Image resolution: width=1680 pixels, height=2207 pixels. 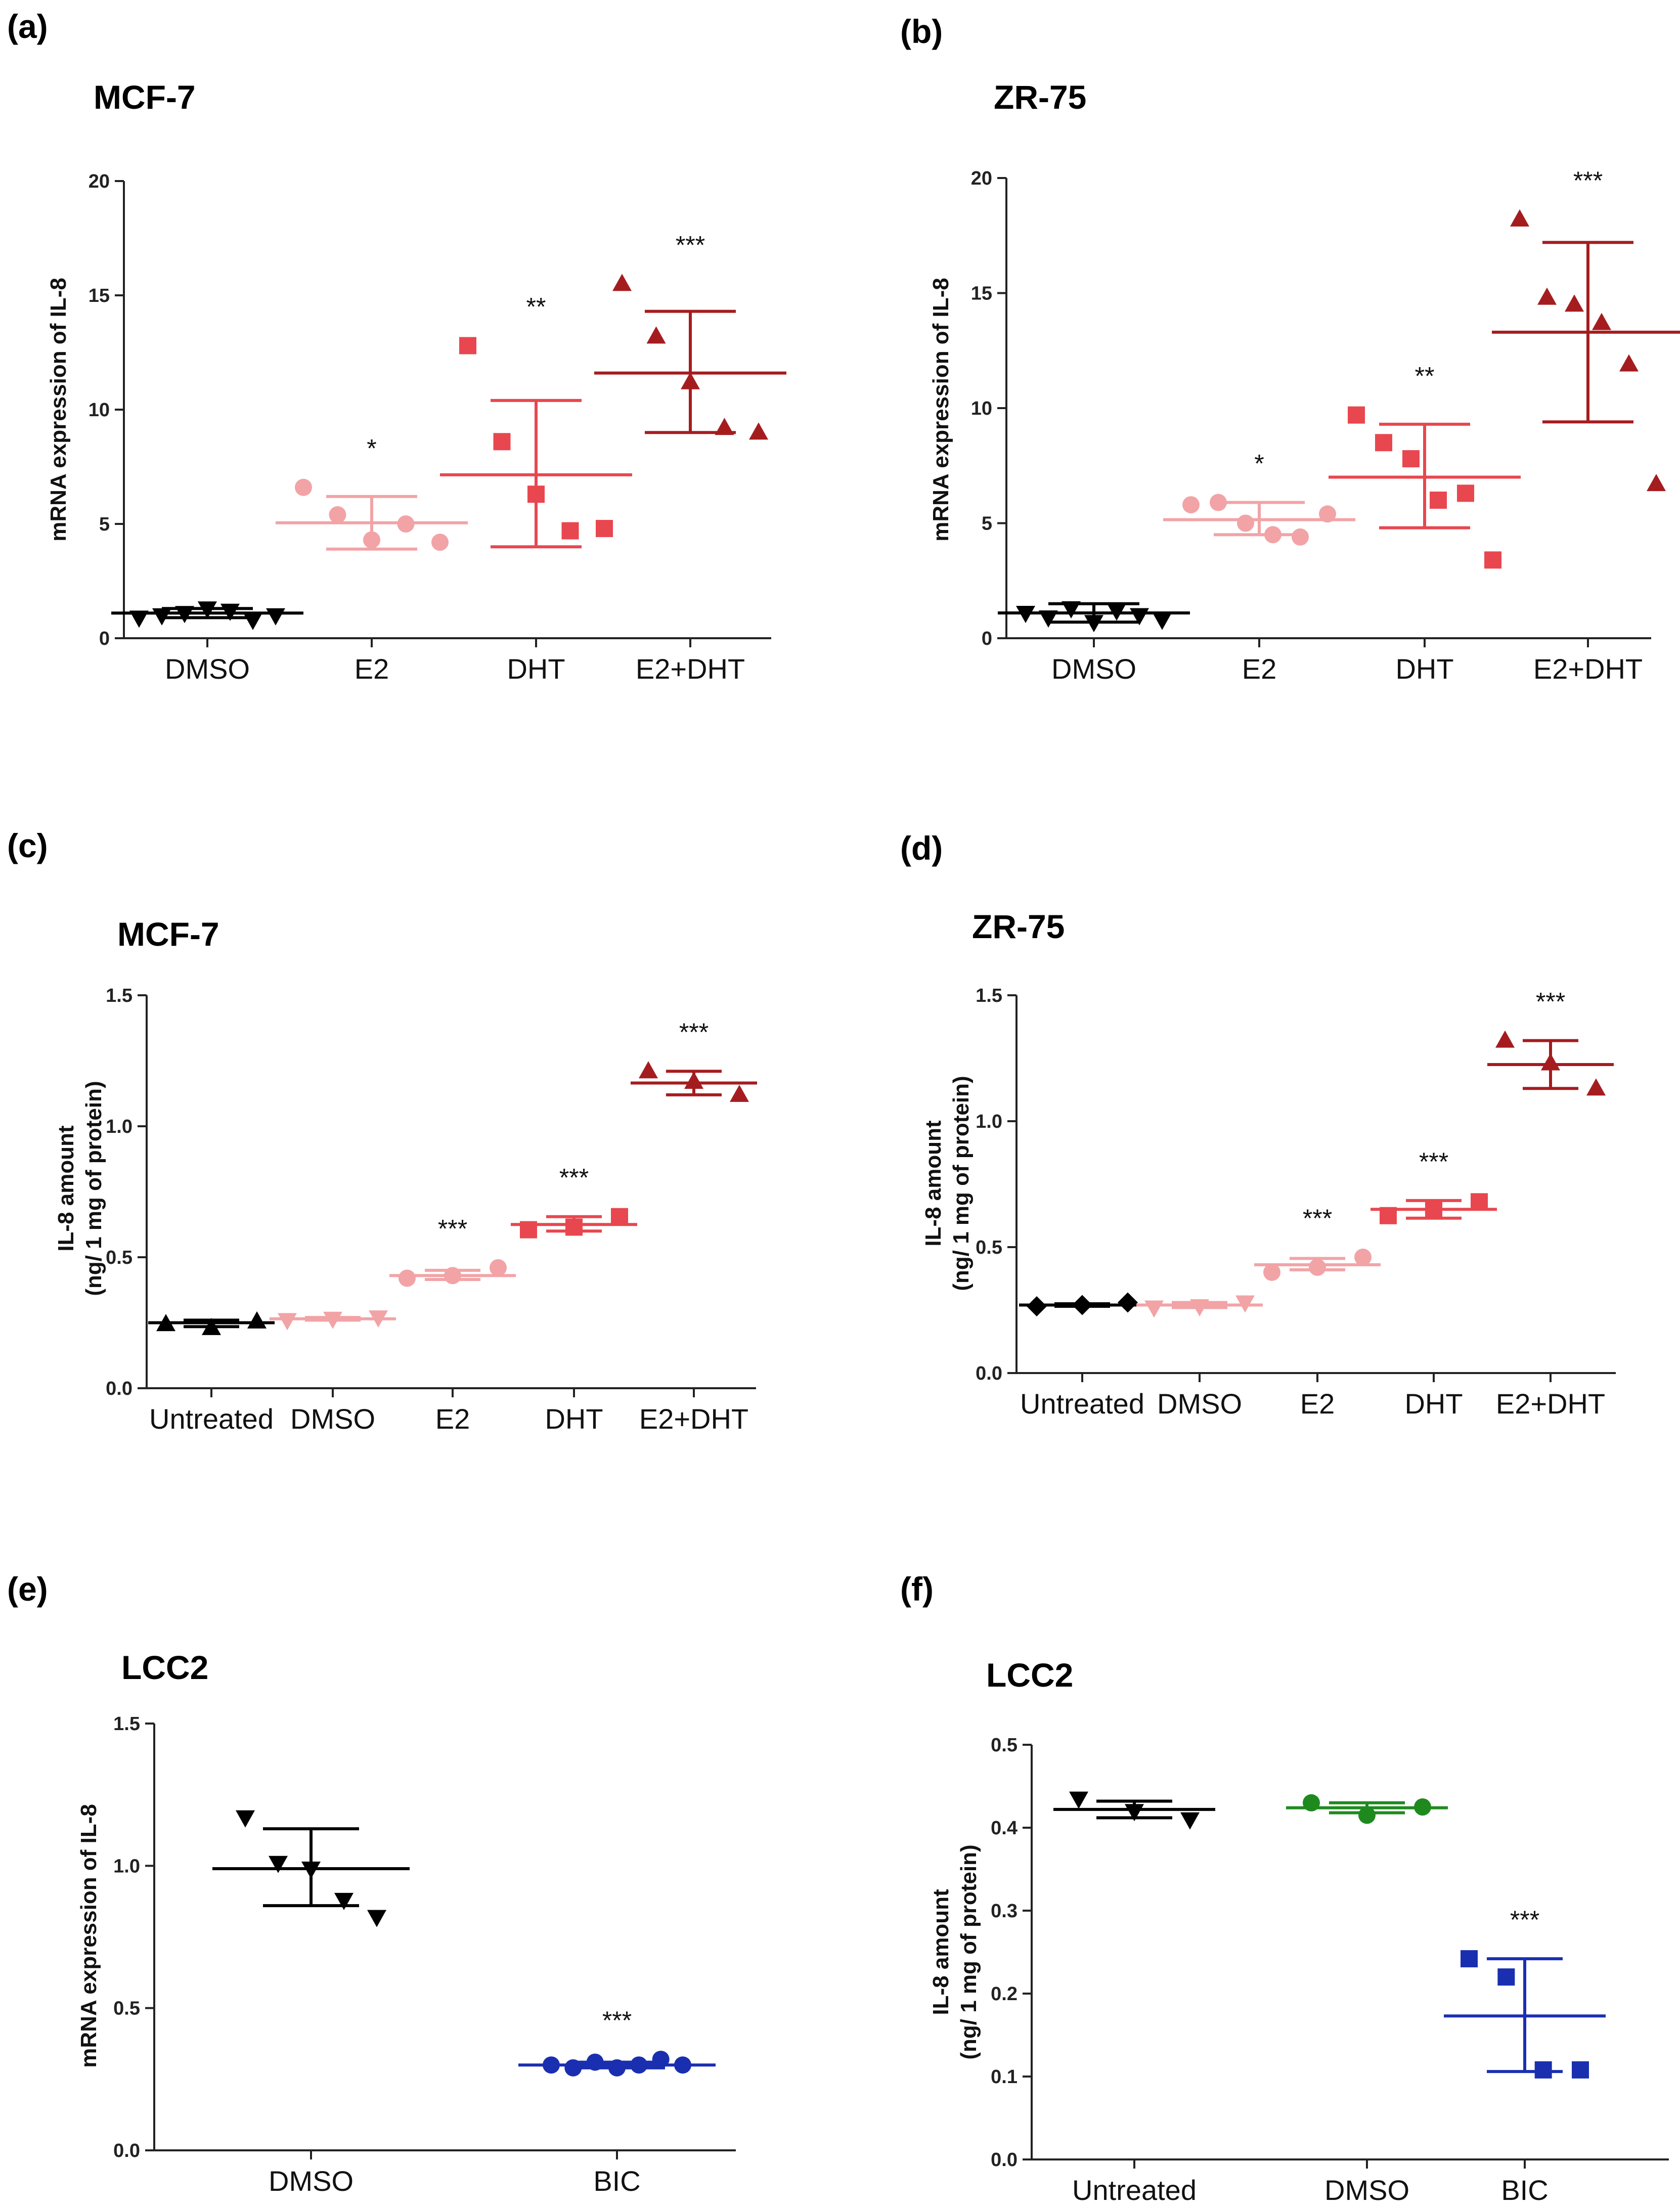 What do you see at coordinates (27, 845) in the screenshot?
I see `panel-letter: (c)` at bounding box center [27, 845].